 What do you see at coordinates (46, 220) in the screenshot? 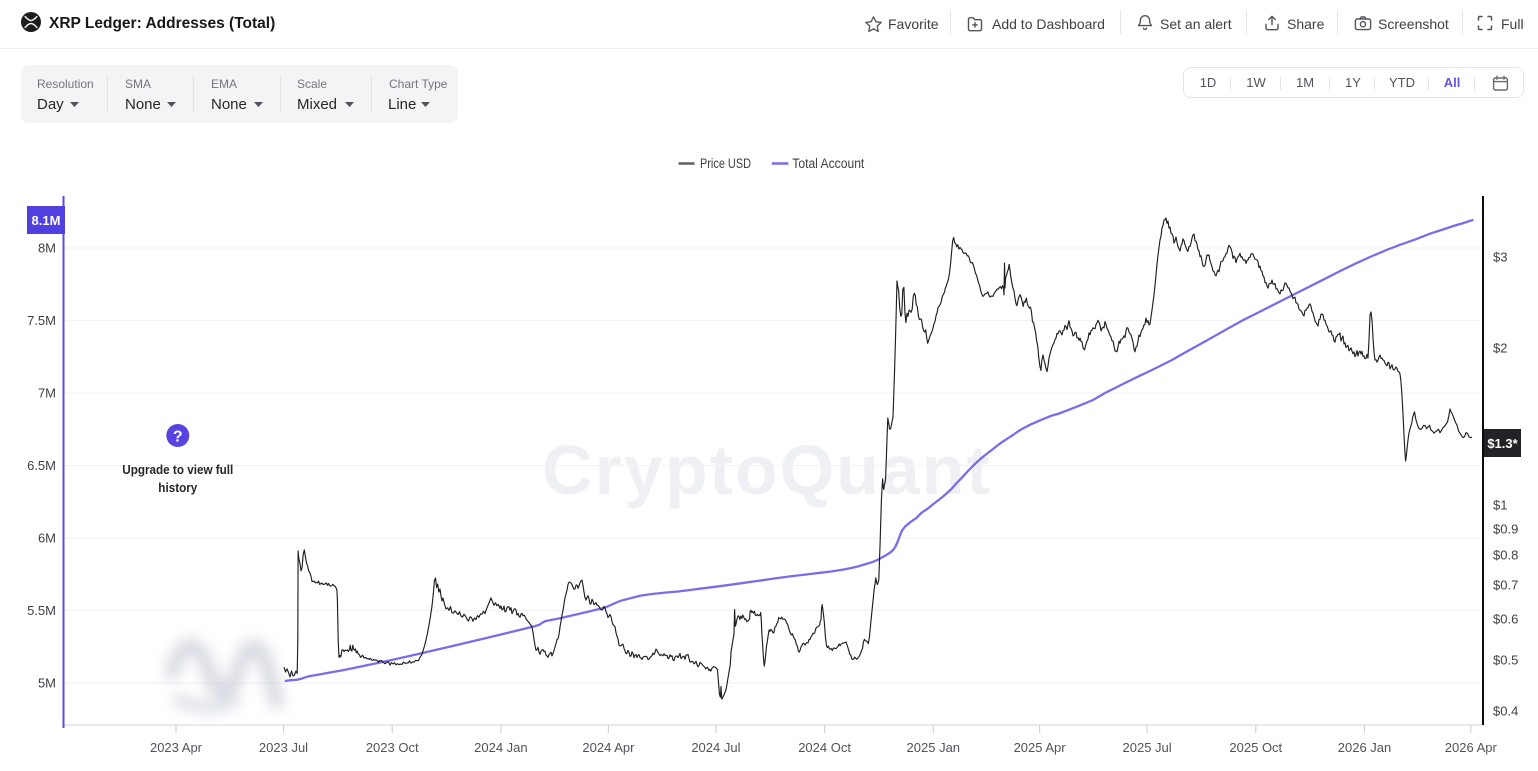
I see `svg-text: 8.1M` at bounding box center [46, 220].